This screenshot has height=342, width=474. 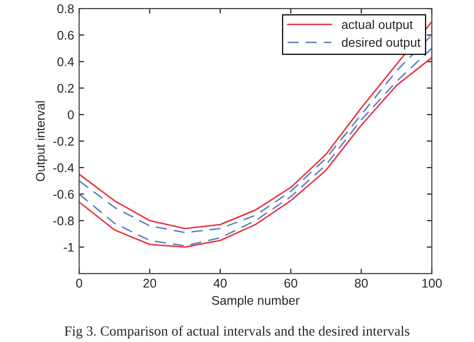 I want to click on y-tick-label: 0.4, so click(x=65, y=61).